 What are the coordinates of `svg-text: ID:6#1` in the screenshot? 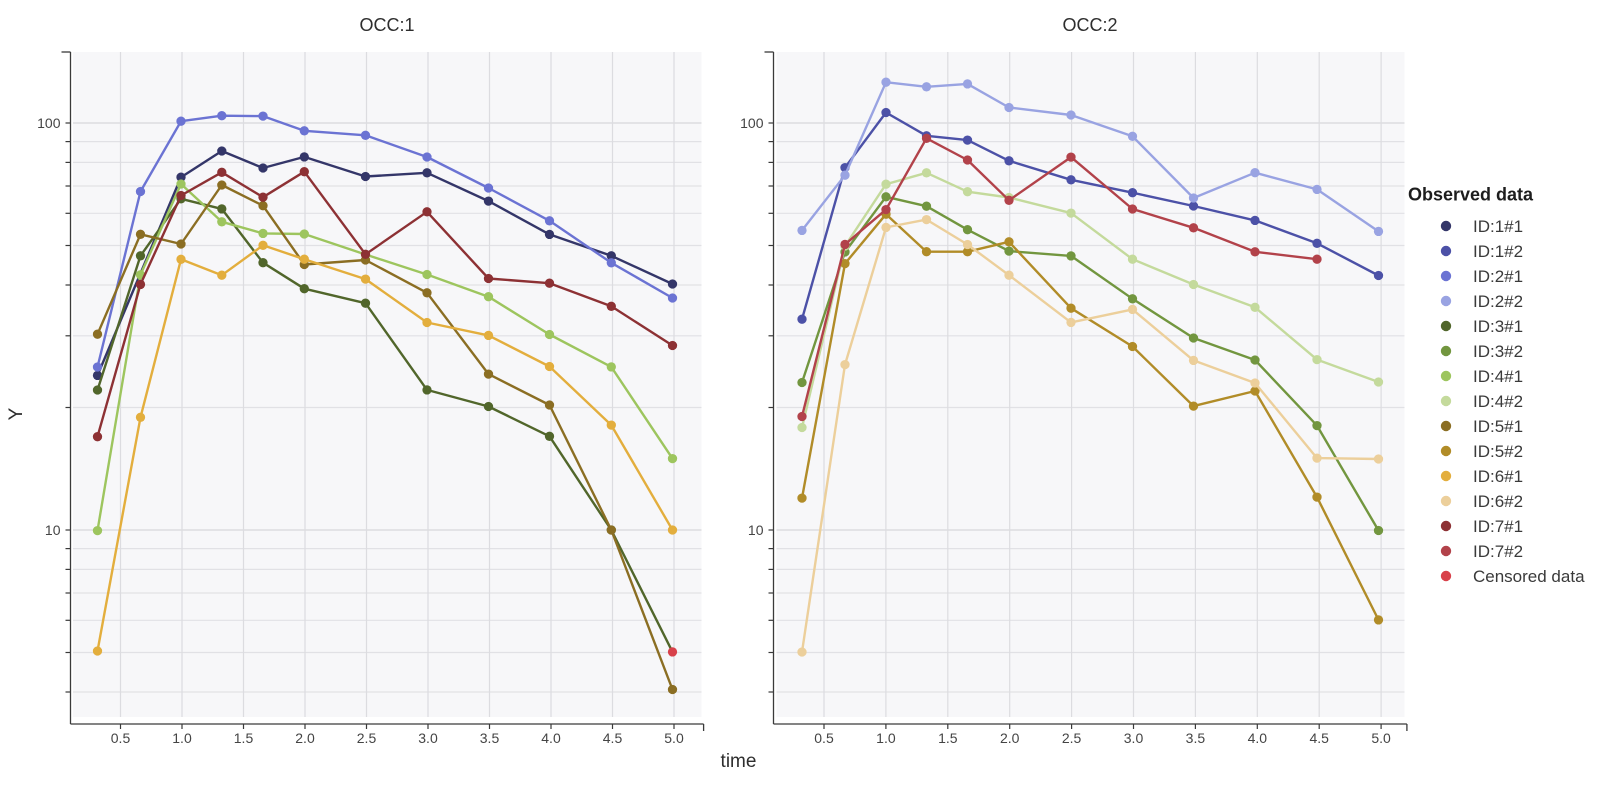 It's located at (1498, 476).